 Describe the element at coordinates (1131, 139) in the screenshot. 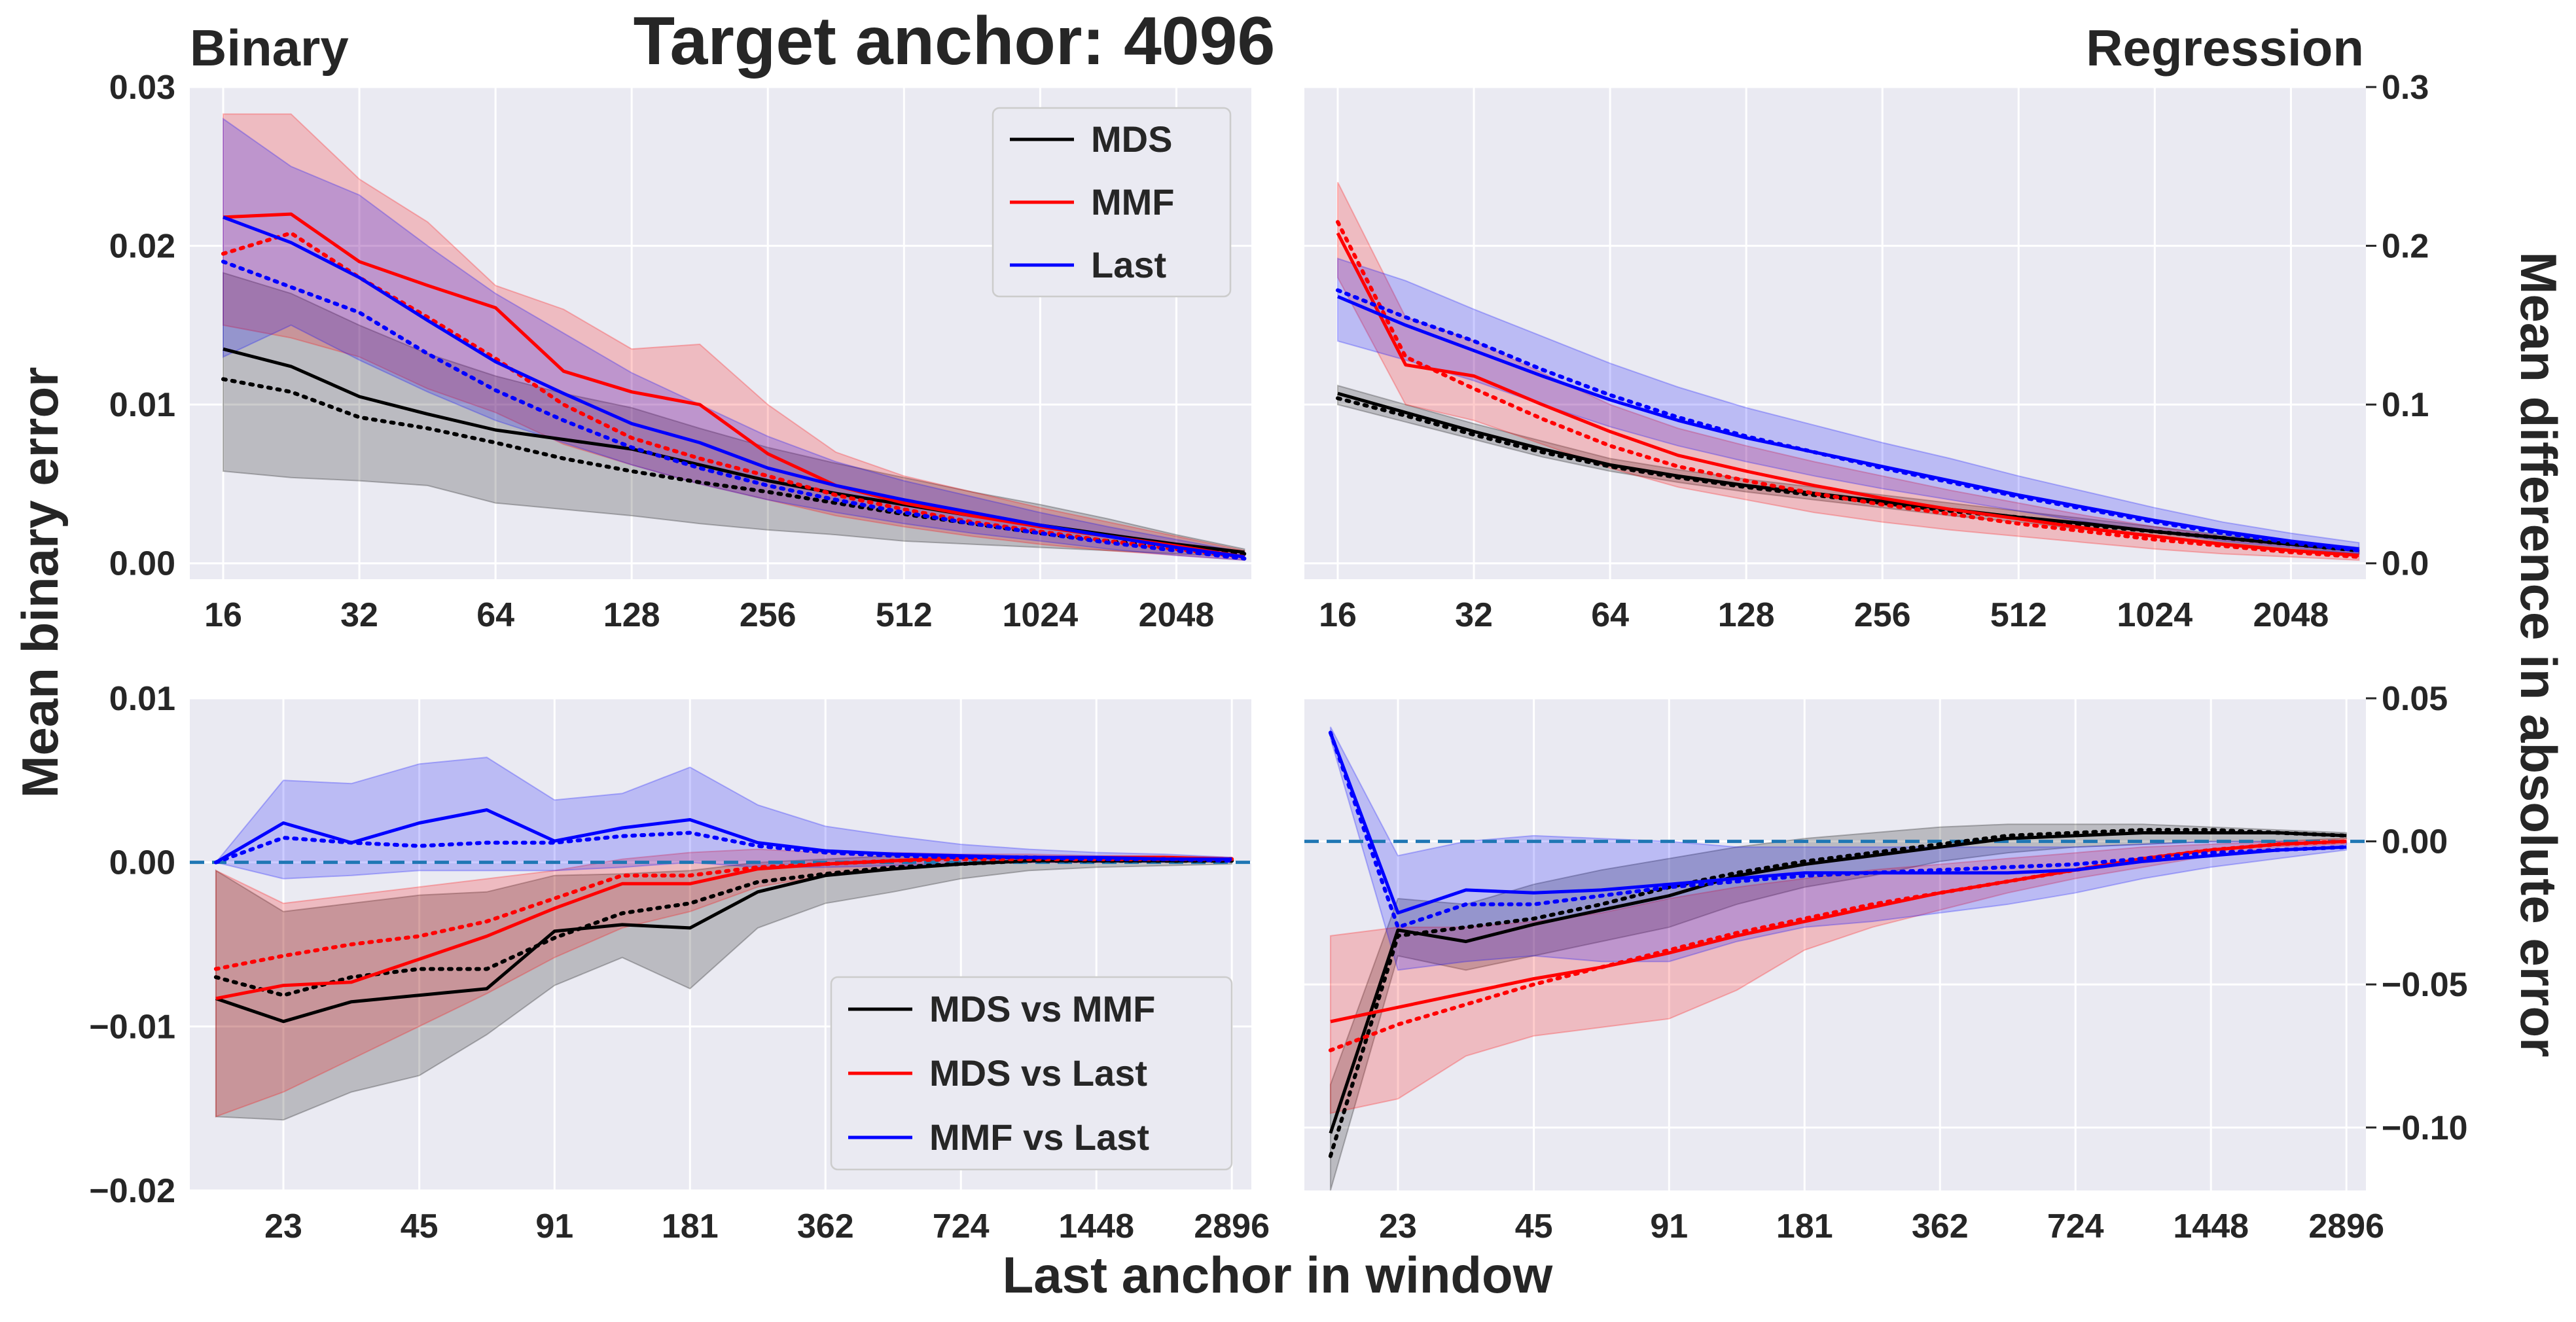

I see `legend-entry: MDS` at that location.